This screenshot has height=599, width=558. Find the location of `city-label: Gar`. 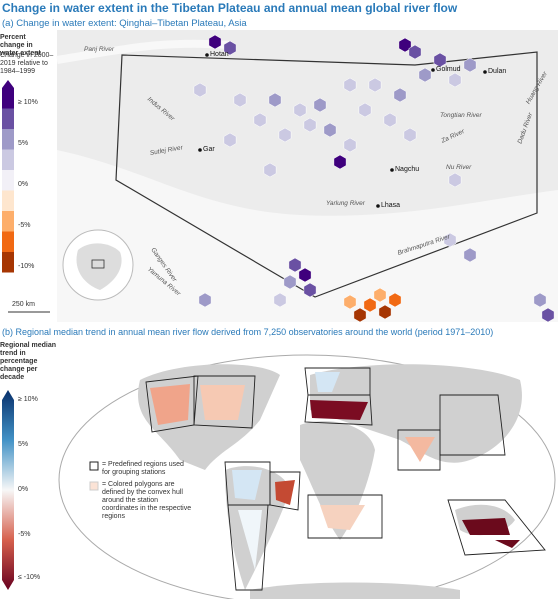

city-label: Gar is located at coordinates (209, 149).